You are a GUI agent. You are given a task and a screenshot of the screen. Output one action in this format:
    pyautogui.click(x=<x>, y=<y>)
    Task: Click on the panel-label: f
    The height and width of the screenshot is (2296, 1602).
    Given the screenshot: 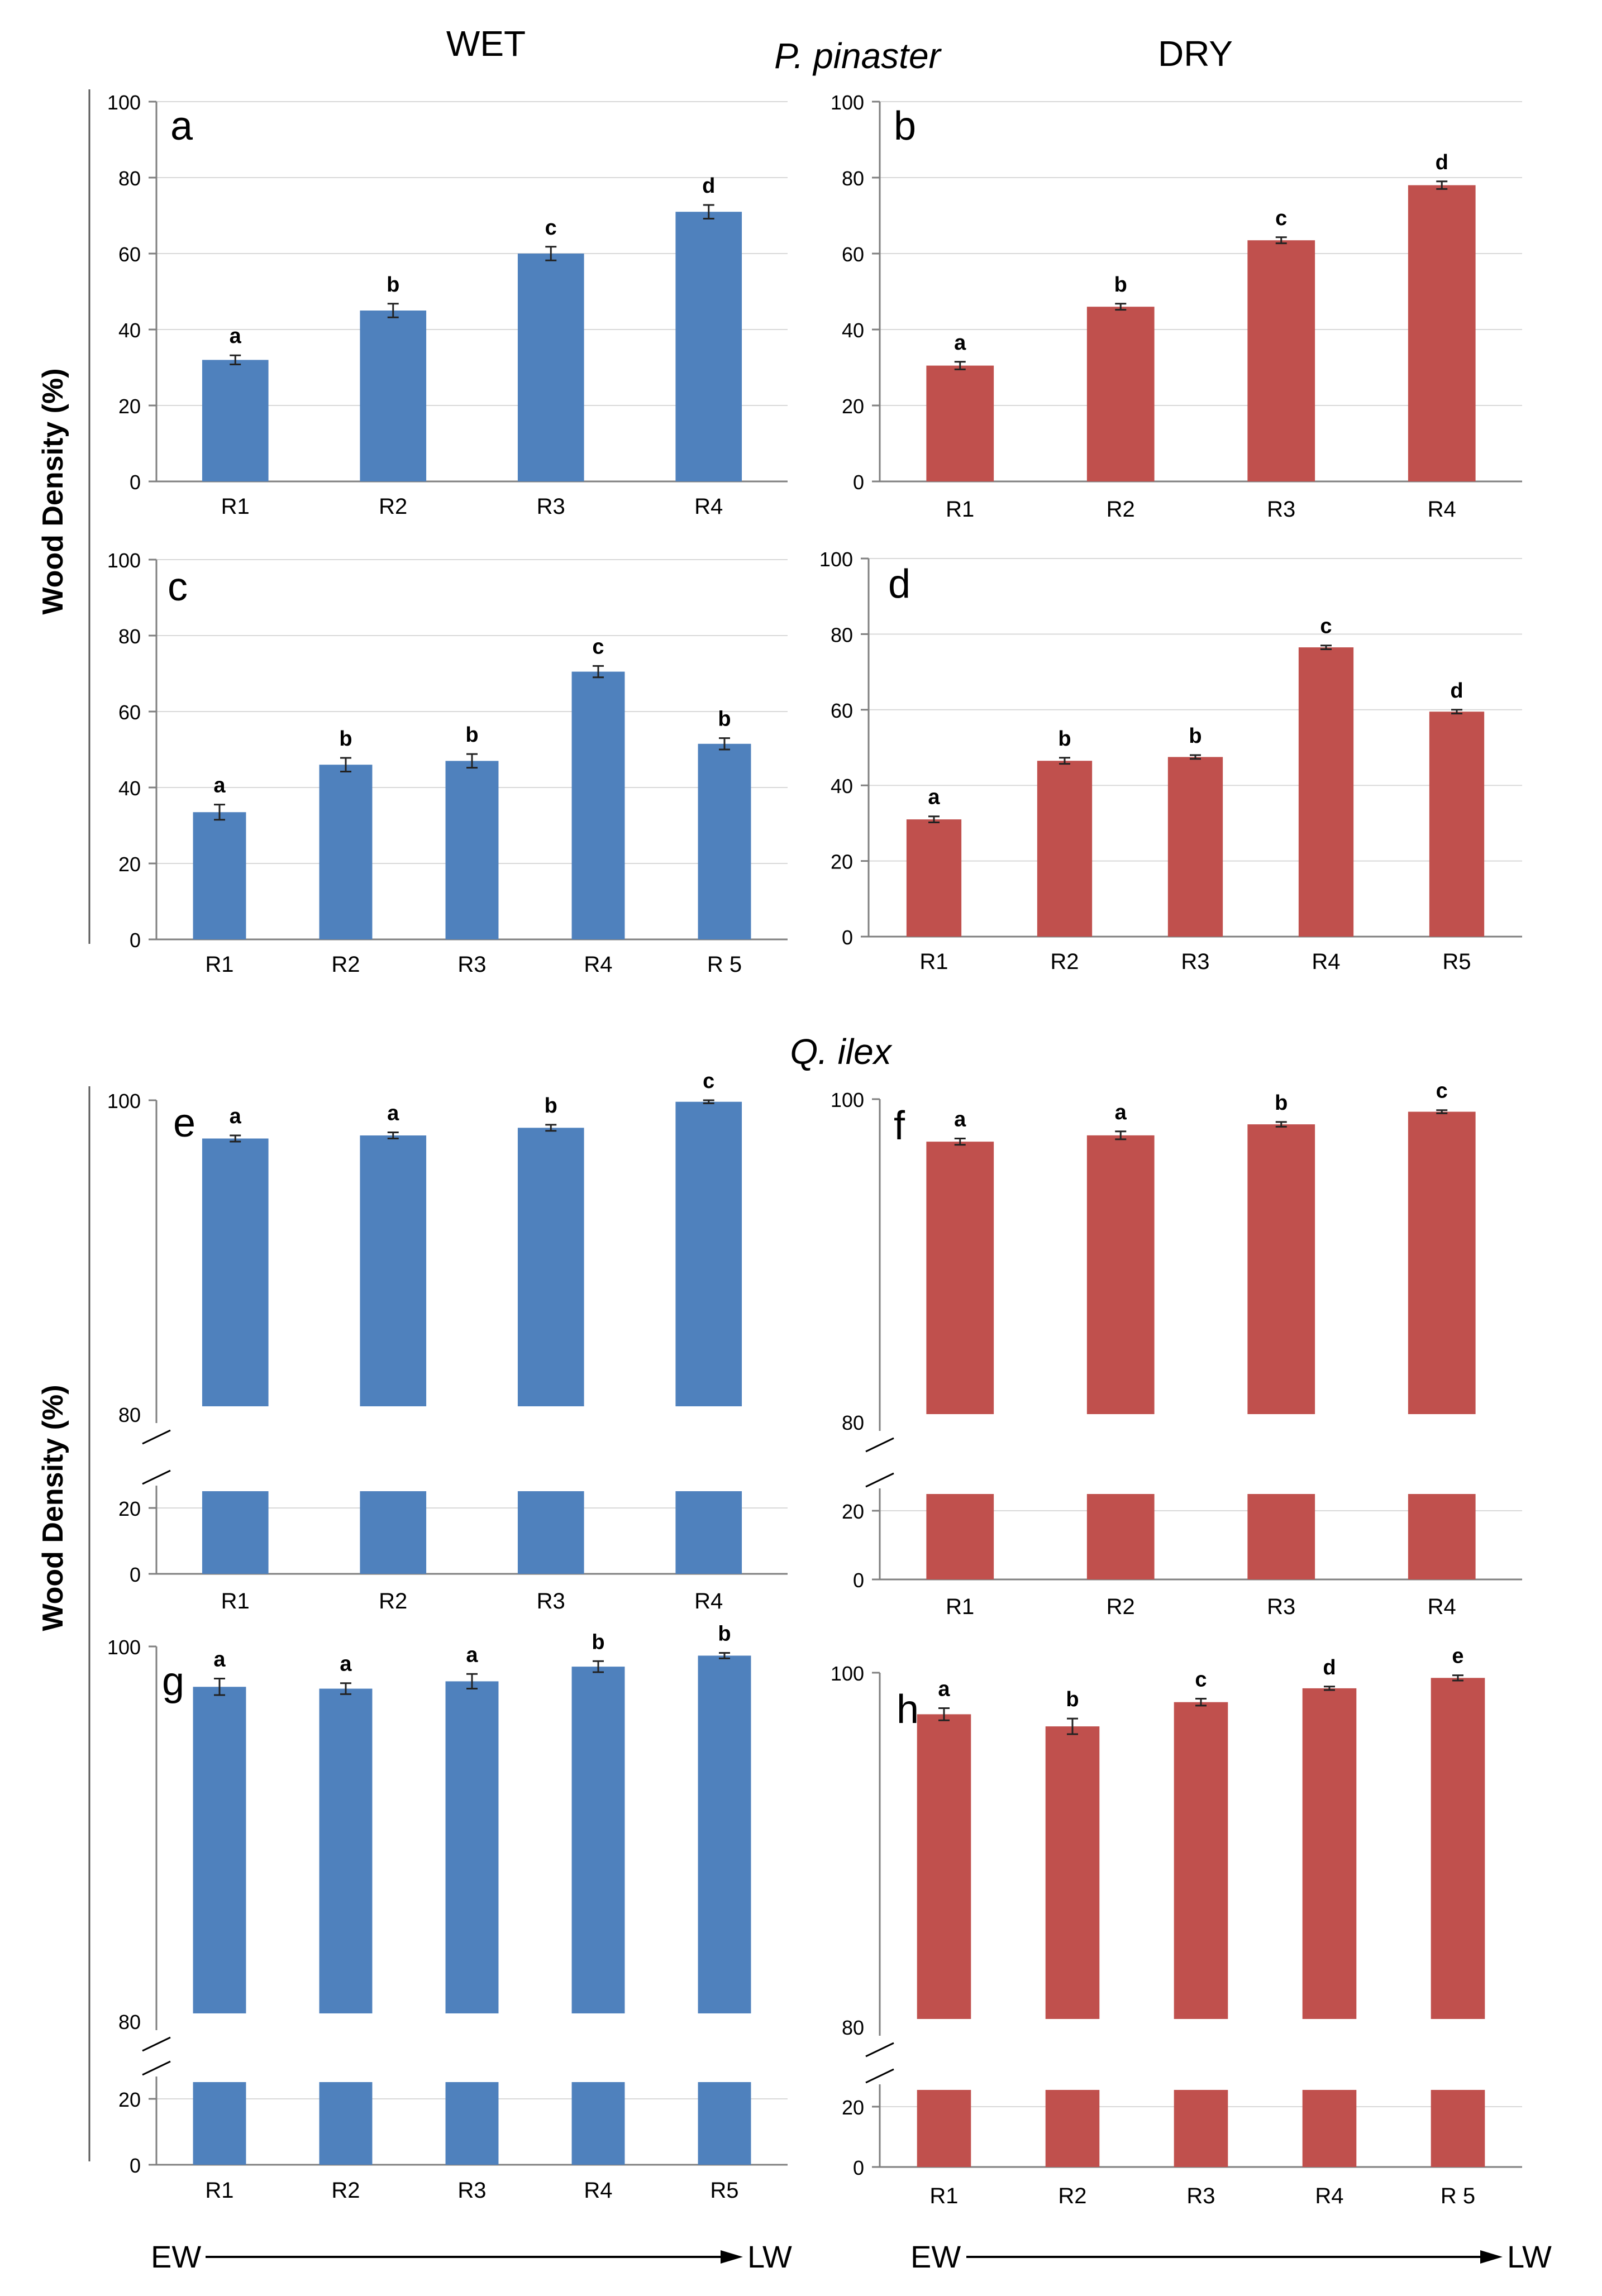 What is the action you would take?
    pyautogui.click(x=900, y=1126)
    